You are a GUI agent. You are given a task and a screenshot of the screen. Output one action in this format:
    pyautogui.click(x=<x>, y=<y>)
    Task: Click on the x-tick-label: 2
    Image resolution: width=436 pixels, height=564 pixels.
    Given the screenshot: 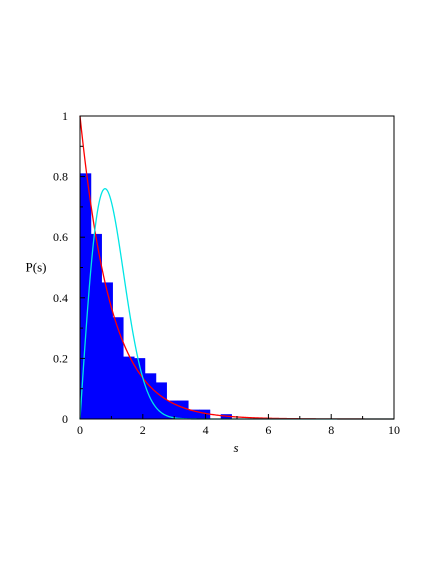 What is the action you would take?
    pyautogui.click(x=143, y=430)
    